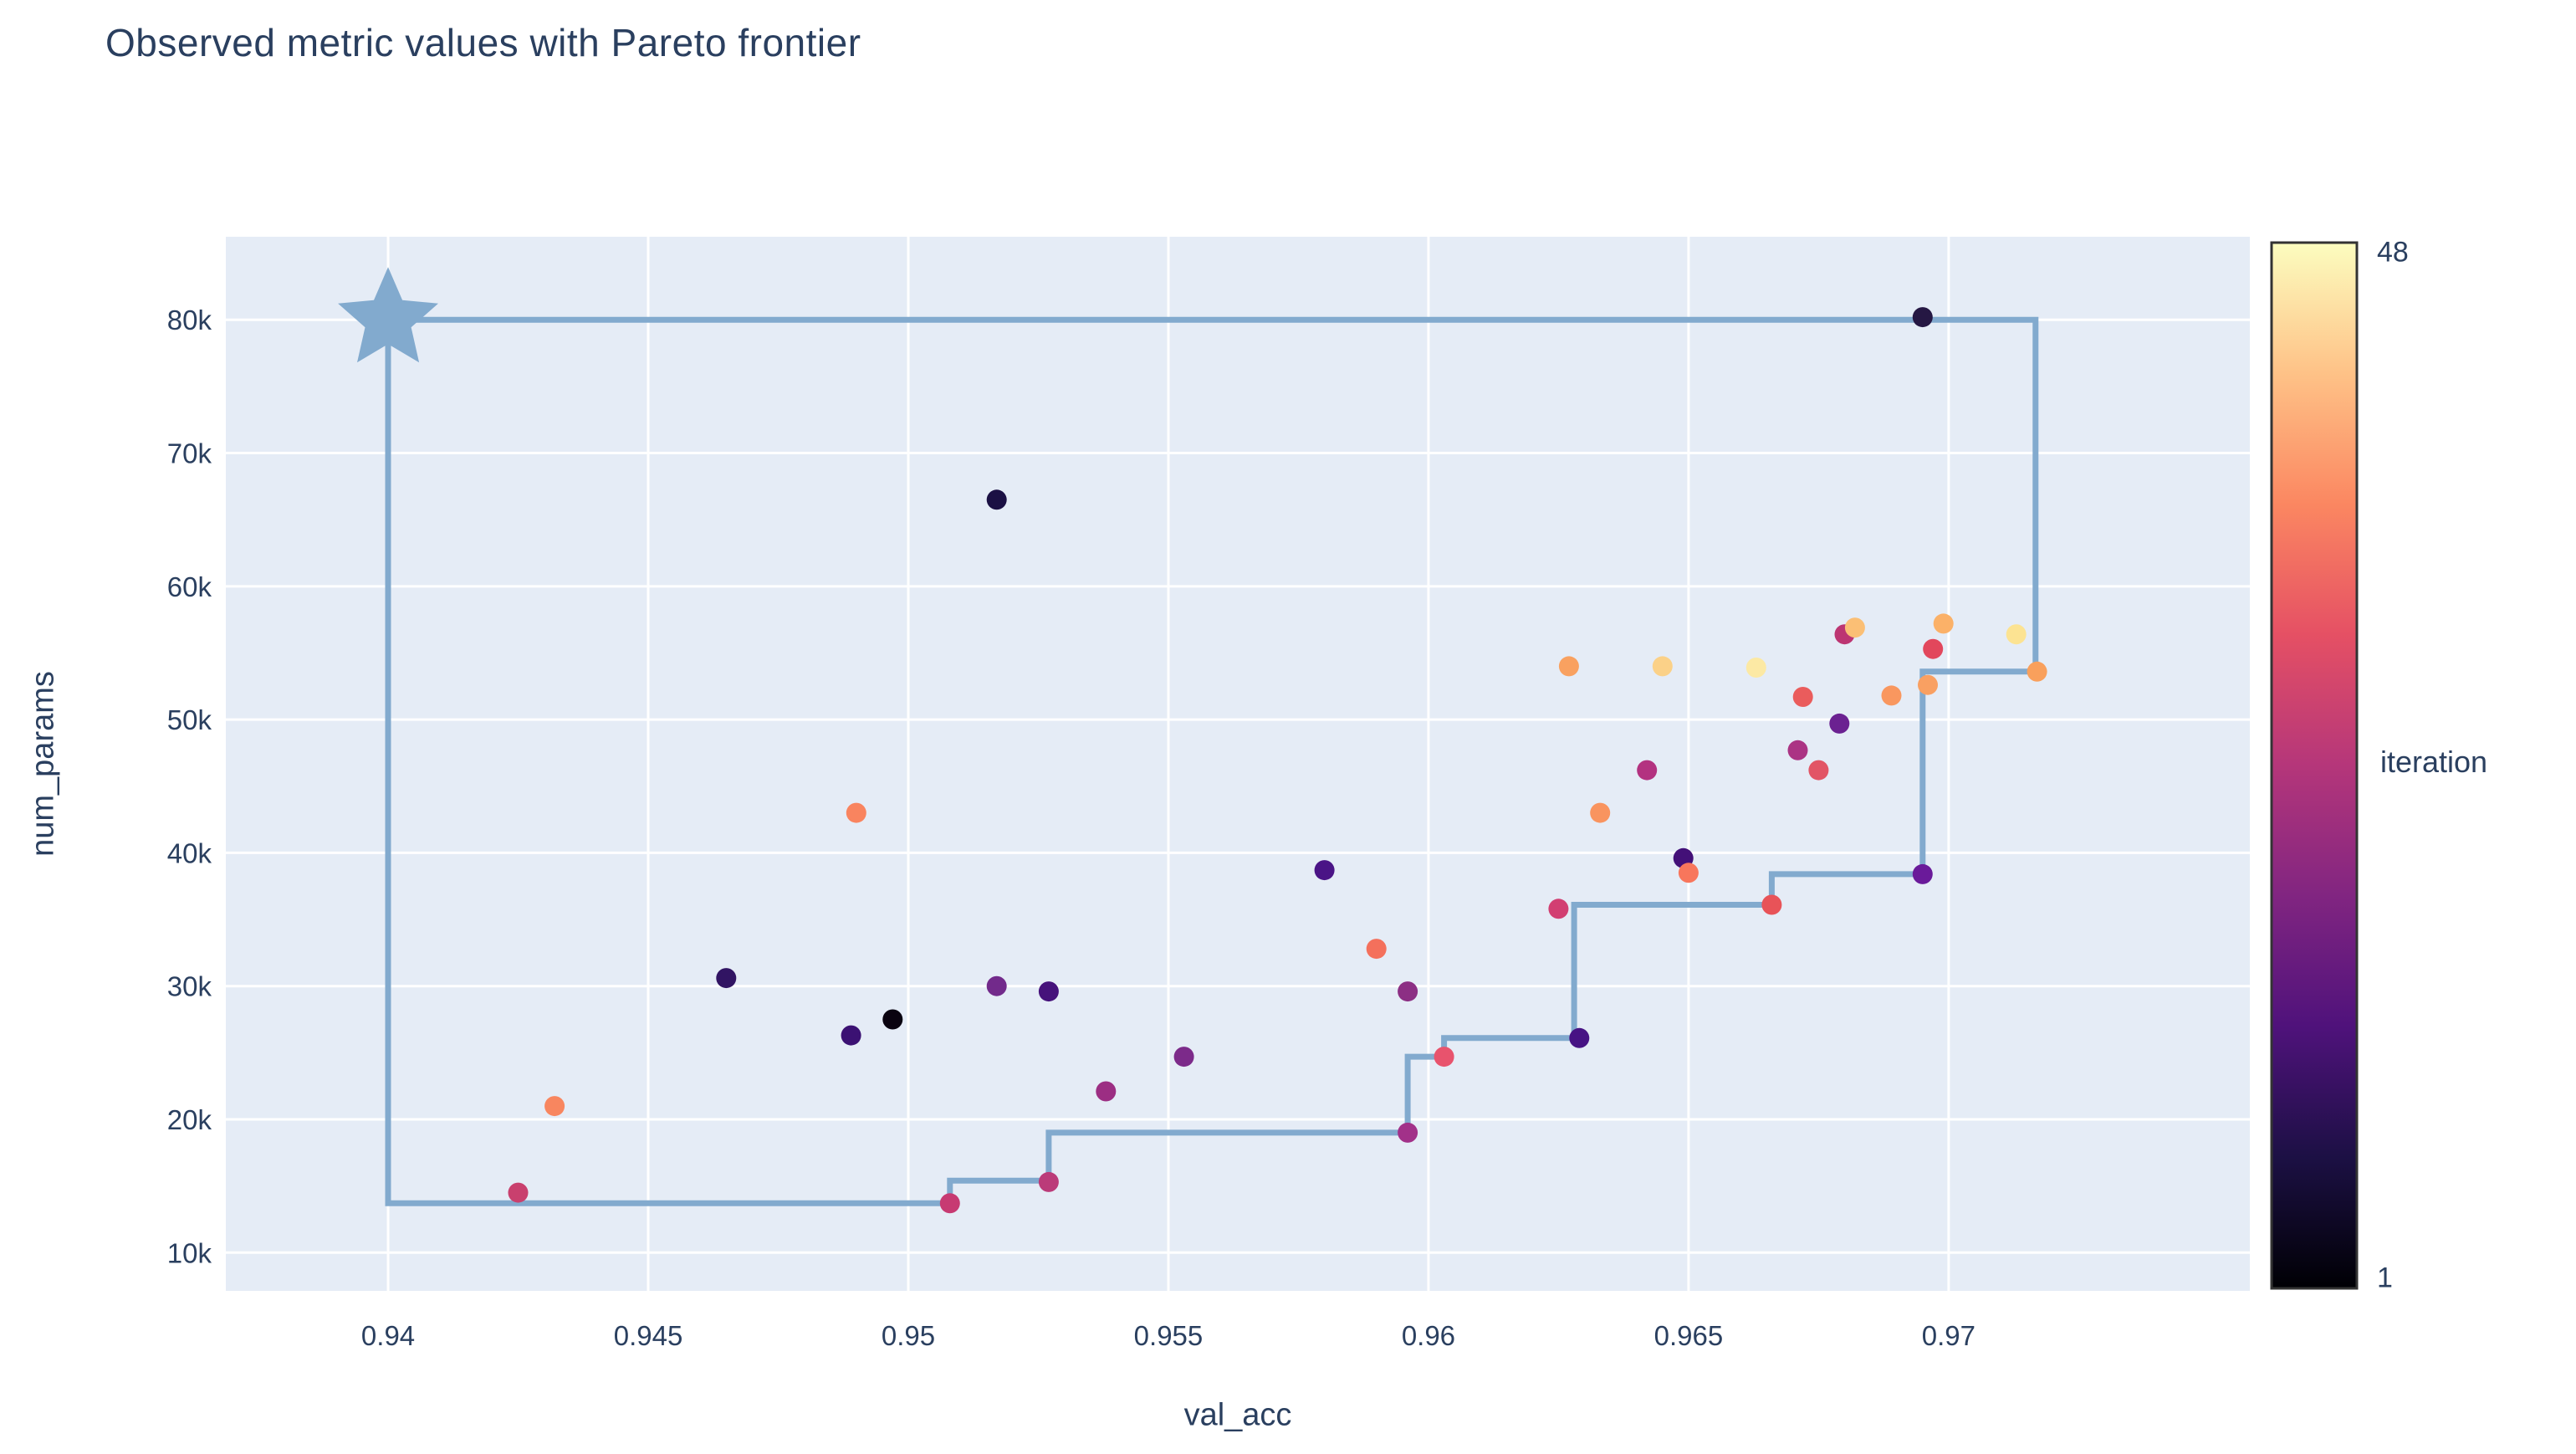  What do you see at coordinates (189, 453) in the screenshot?
I see `y-tick-label: 70k` at bounding box center [189, 453].